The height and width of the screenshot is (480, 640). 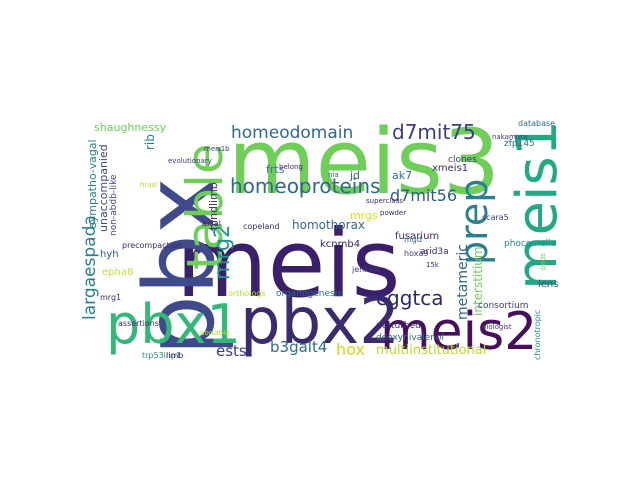 I want to click on cloud-word: pbx2, so click(x=320, y=322).